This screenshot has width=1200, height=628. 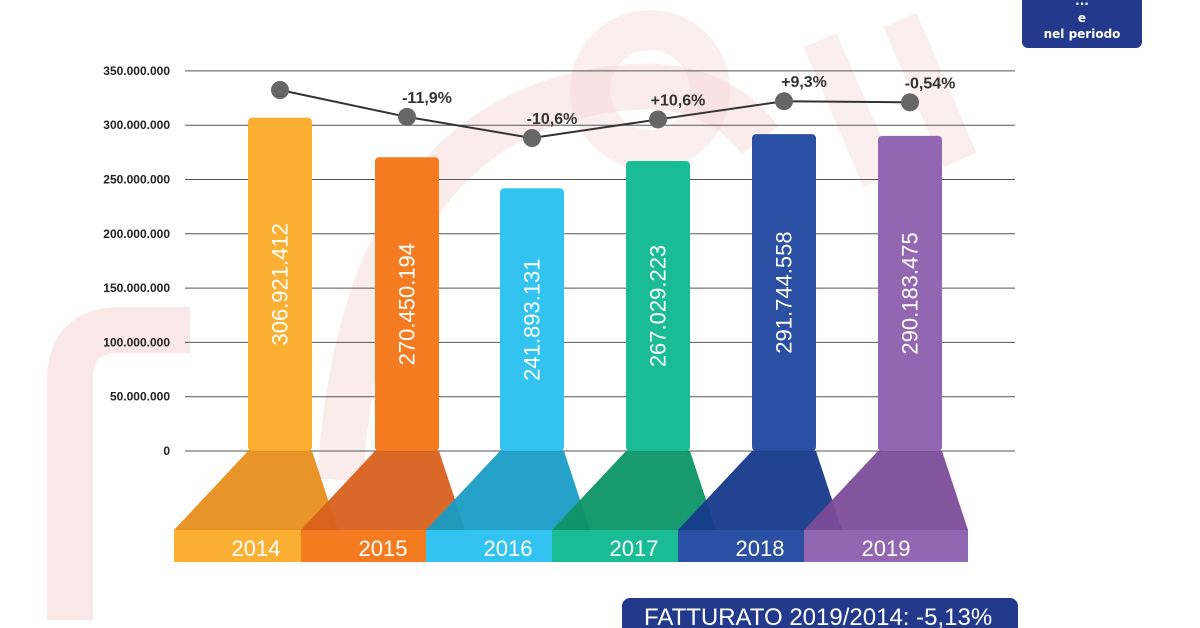 I want to click on bar-value-label: 291.744.558, so click(x=784, y=292).